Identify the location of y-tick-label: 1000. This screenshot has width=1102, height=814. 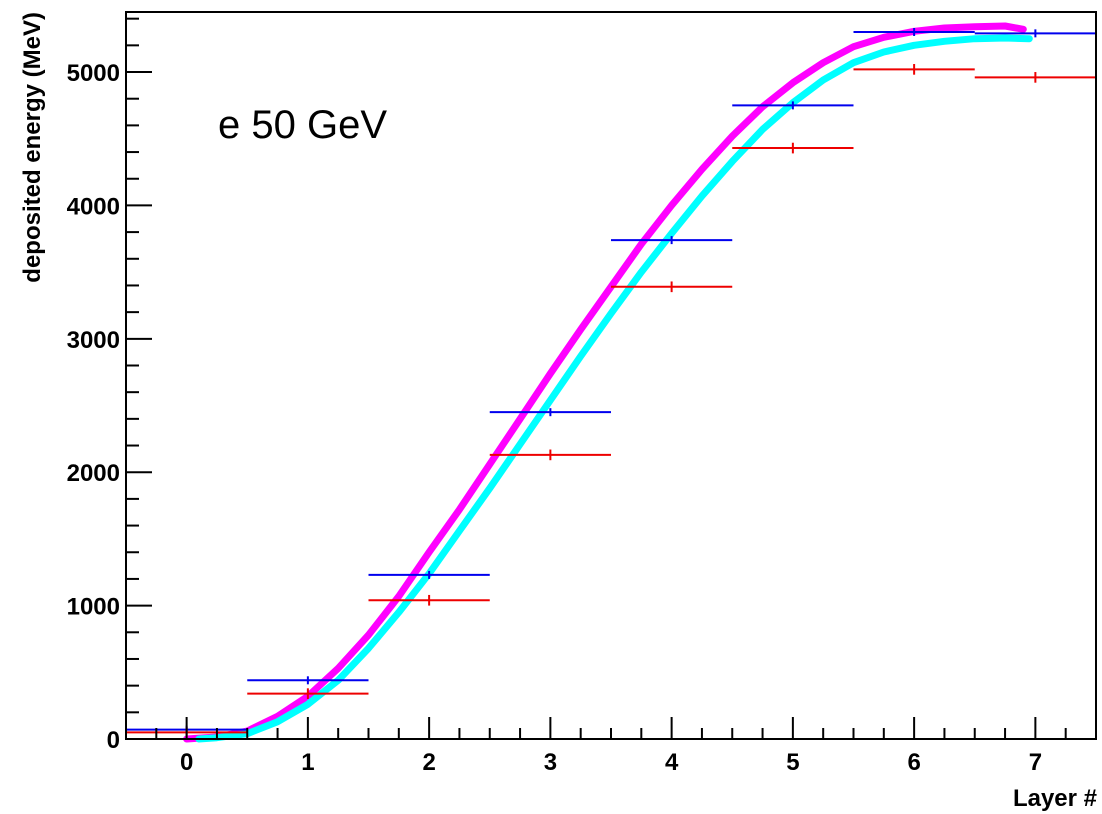
(93, 607).